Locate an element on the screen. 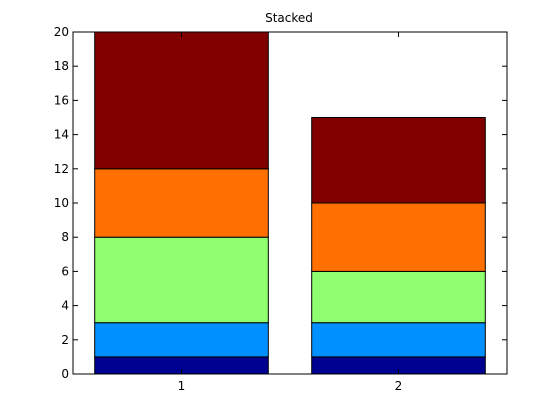 The height and width of the screenshot is (420, 560). y-tick-label: 8 is located at coordinates (65, 237).